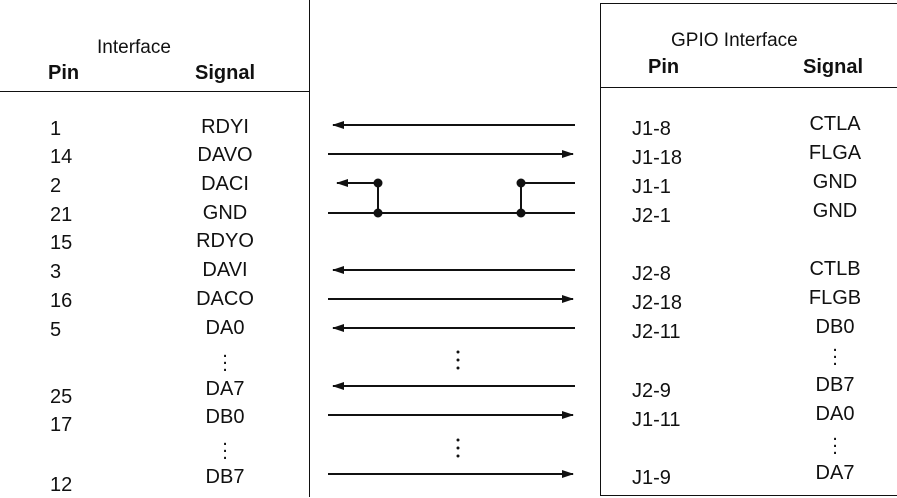 Image resolution: width=897 pixels, height=498 pixels. What do you see at coordinates (61, 243) in the screenshot?
I see `left-pin: 15` at bounding box center [61, 243].